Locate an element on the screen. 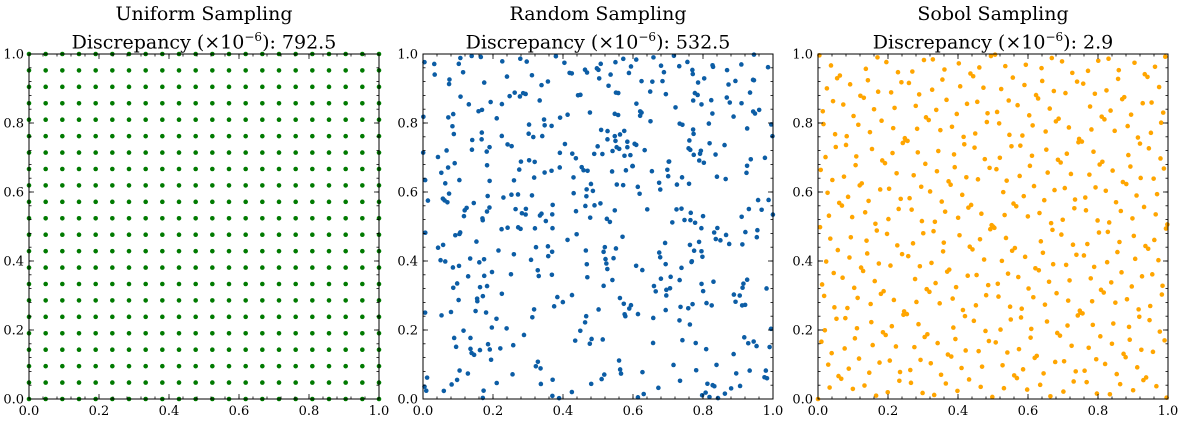 The width and height of the screenshot is (1179, 425). sobol-y-tick-label: 0.2 is located at coordinates (802, 331).